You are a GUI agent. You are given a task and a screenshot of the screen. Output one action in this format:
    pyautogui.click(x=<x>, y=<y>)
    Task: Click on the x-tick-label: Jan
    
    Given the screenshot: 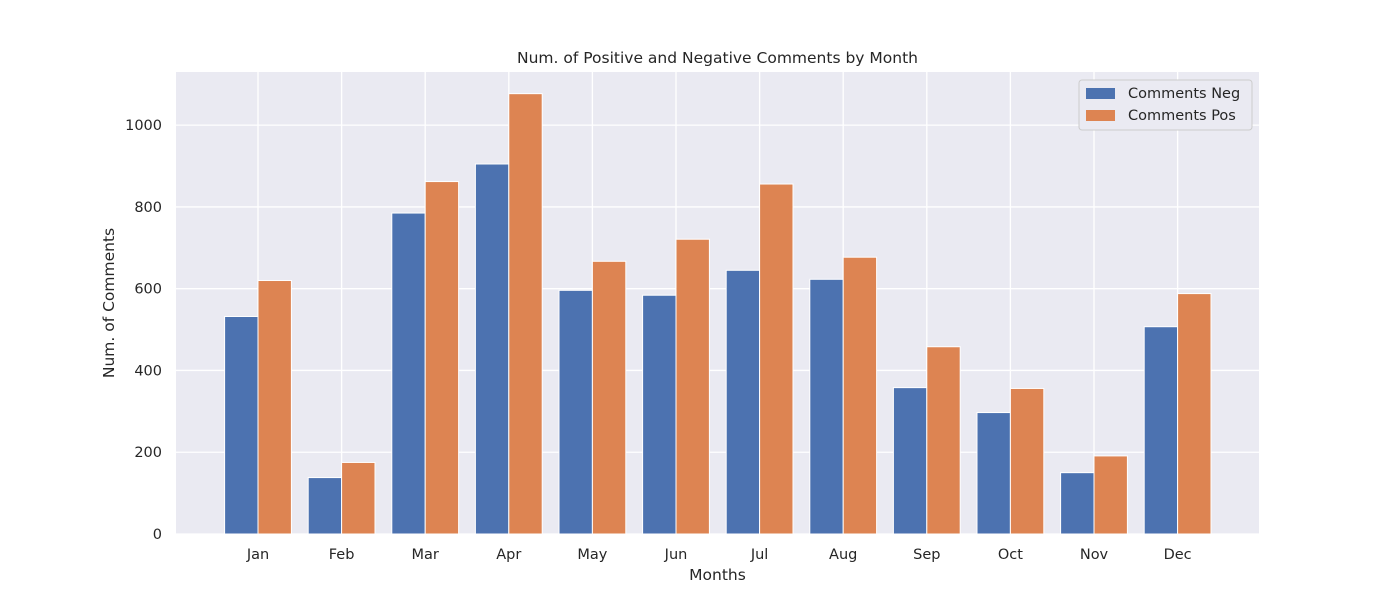 What is the action you would take?
    pyautogui.click(x=257, y=555)
    